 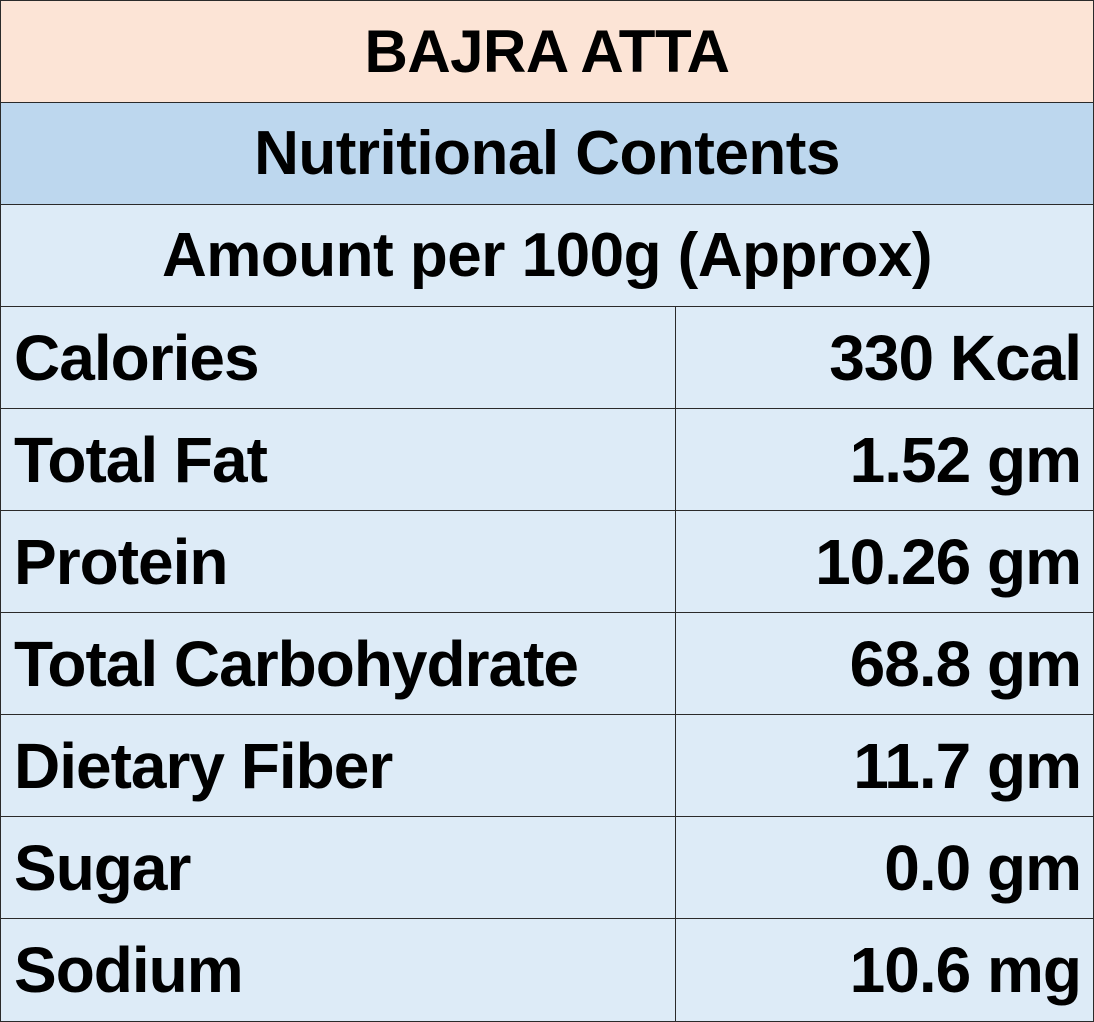 I want to click on nutrient-value: 11.7 gm, so click(x=967, y=765).